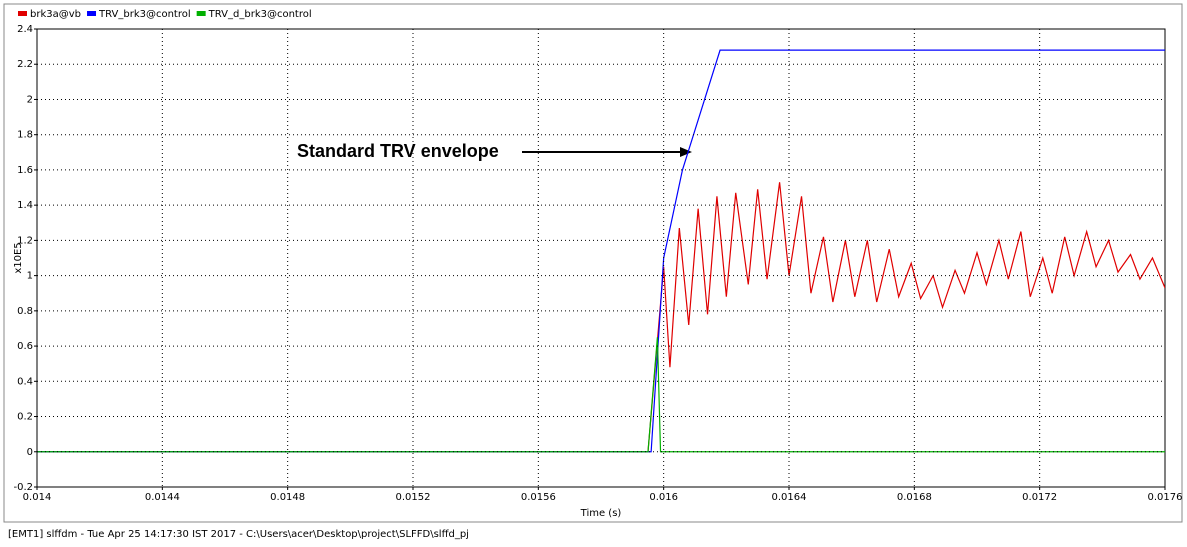 Image resolution: width=1187 pixels, height=547 pixels. I want to click on y-tick-label: 1.8, so click(25, 135).